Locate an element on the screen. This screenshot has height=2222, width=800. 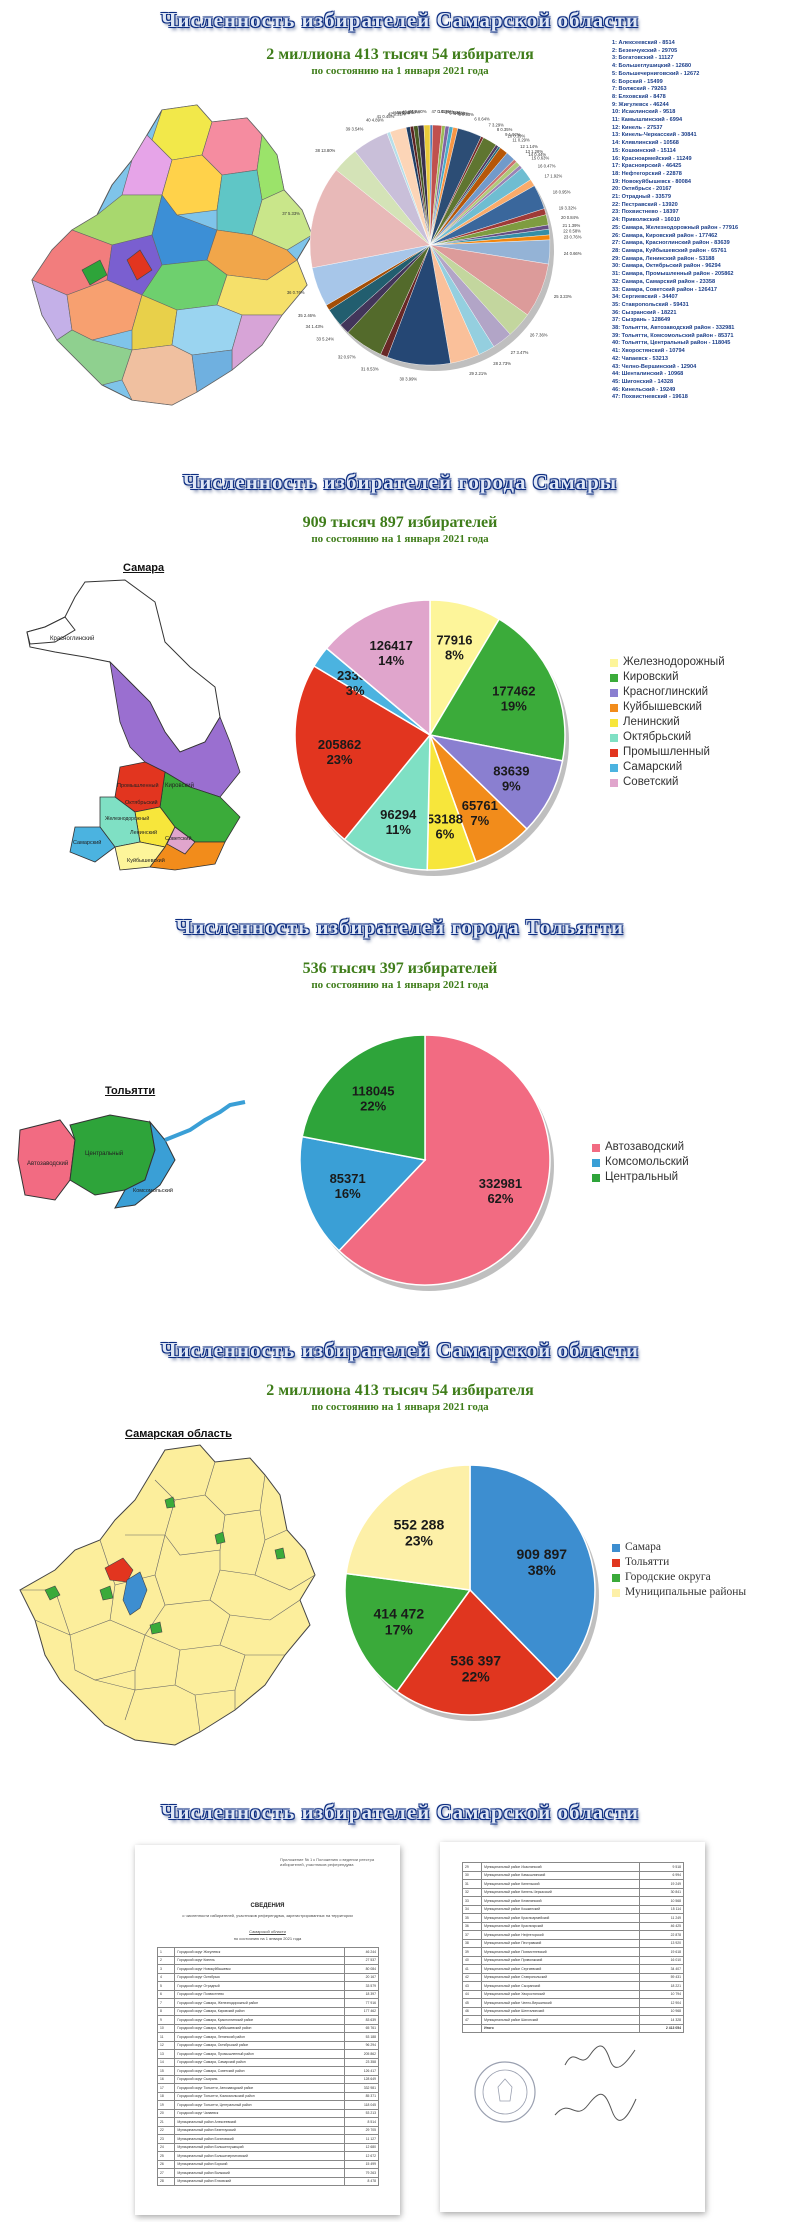
table-cell: 24 is located at coordinates (166, 2147).